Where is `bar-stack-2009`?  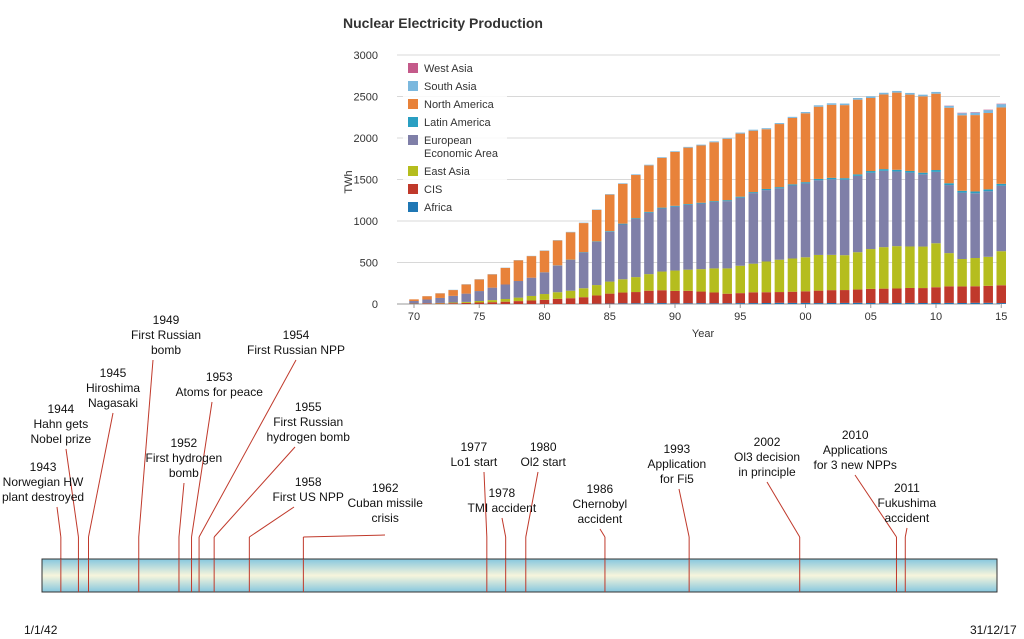
bar-stack-2009 is located at coordinates (923, 199).